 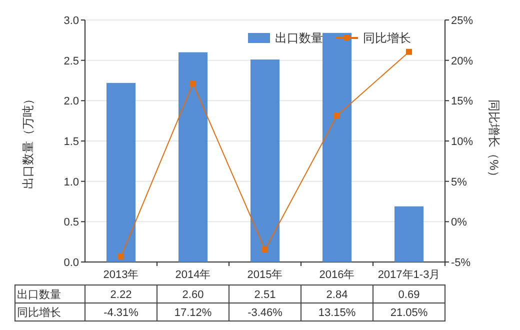 I want to click on data-label: 2.84, so click(x=337, y=295).